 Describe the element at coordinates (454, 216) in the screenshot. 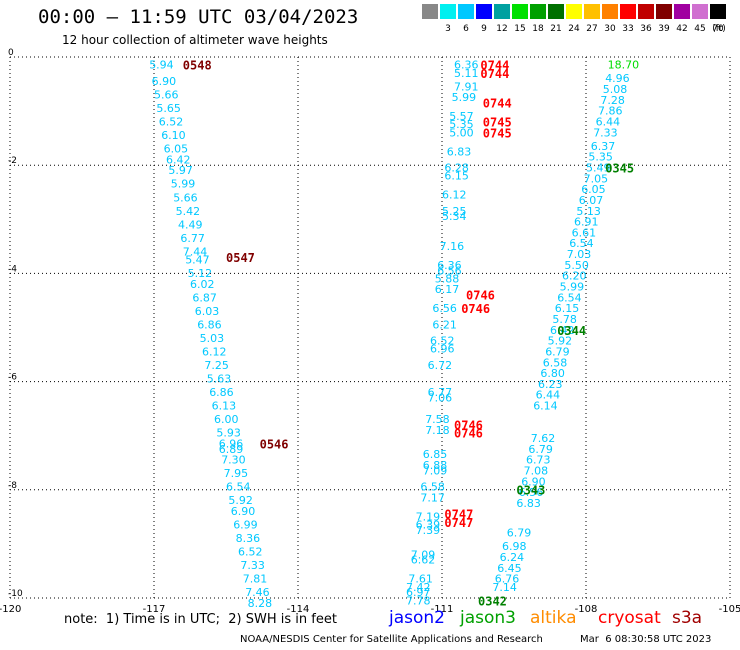

I see `swh-value: 5.34` at that location.